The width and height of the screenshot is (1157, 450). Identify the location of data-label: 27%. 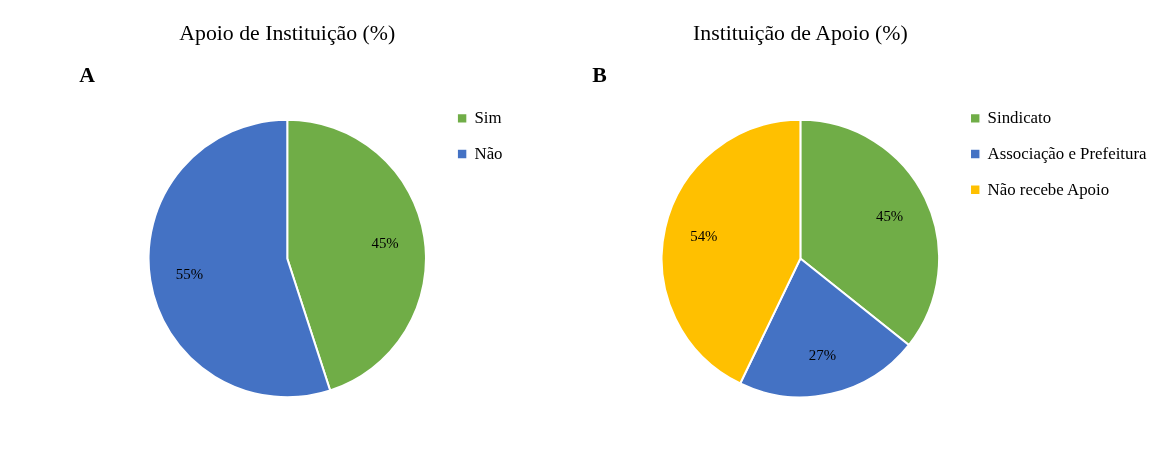
(822, 355).